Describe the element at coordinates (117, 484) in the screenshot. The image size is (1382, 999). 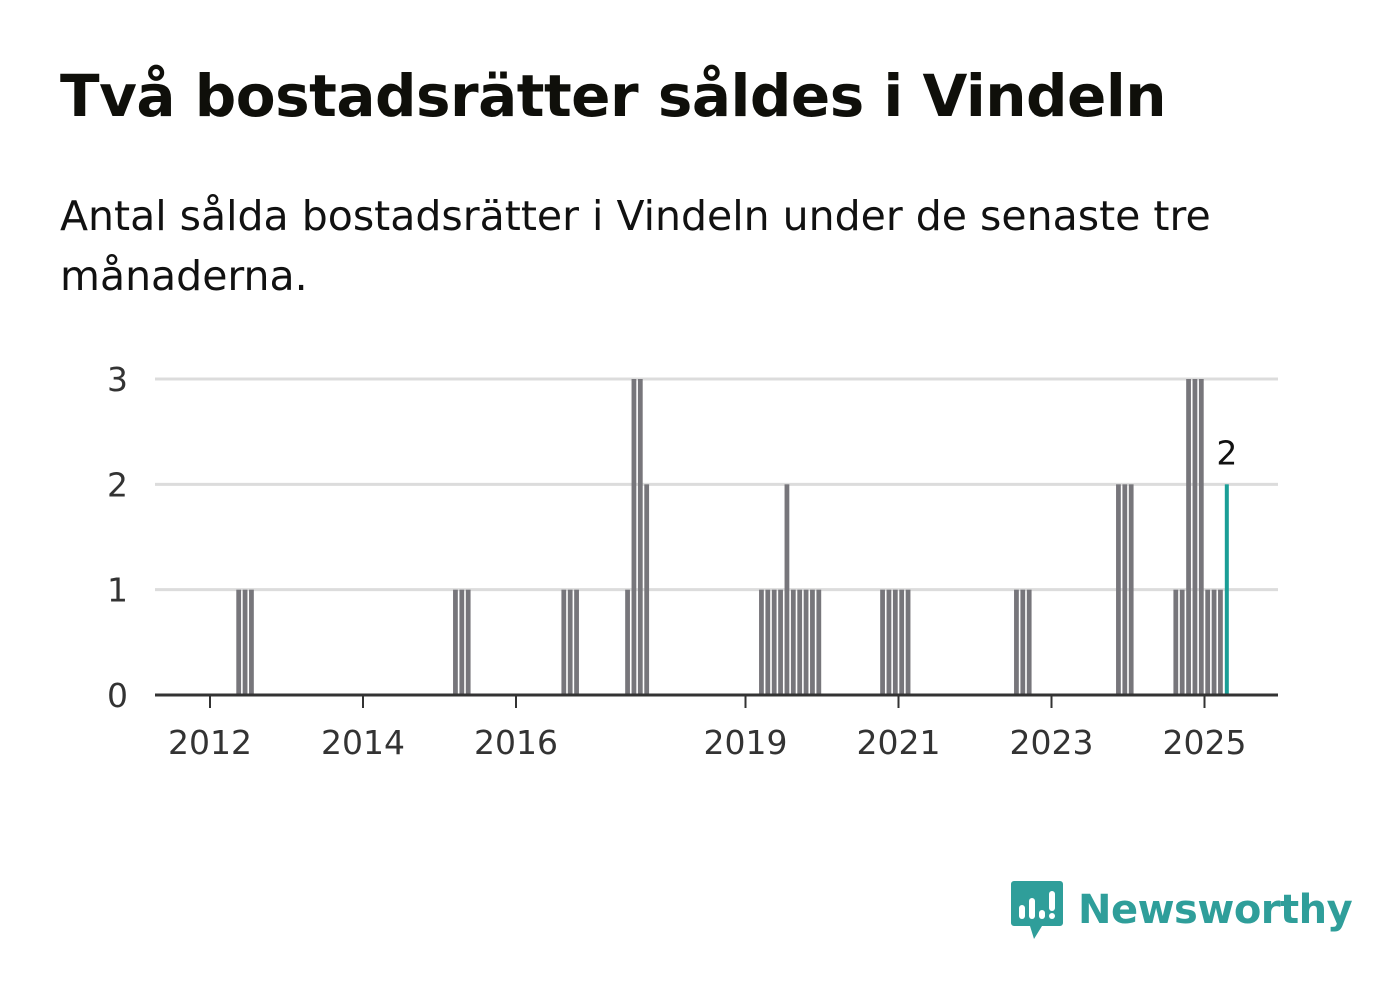
I see `y-tick-label: 2` at that location.